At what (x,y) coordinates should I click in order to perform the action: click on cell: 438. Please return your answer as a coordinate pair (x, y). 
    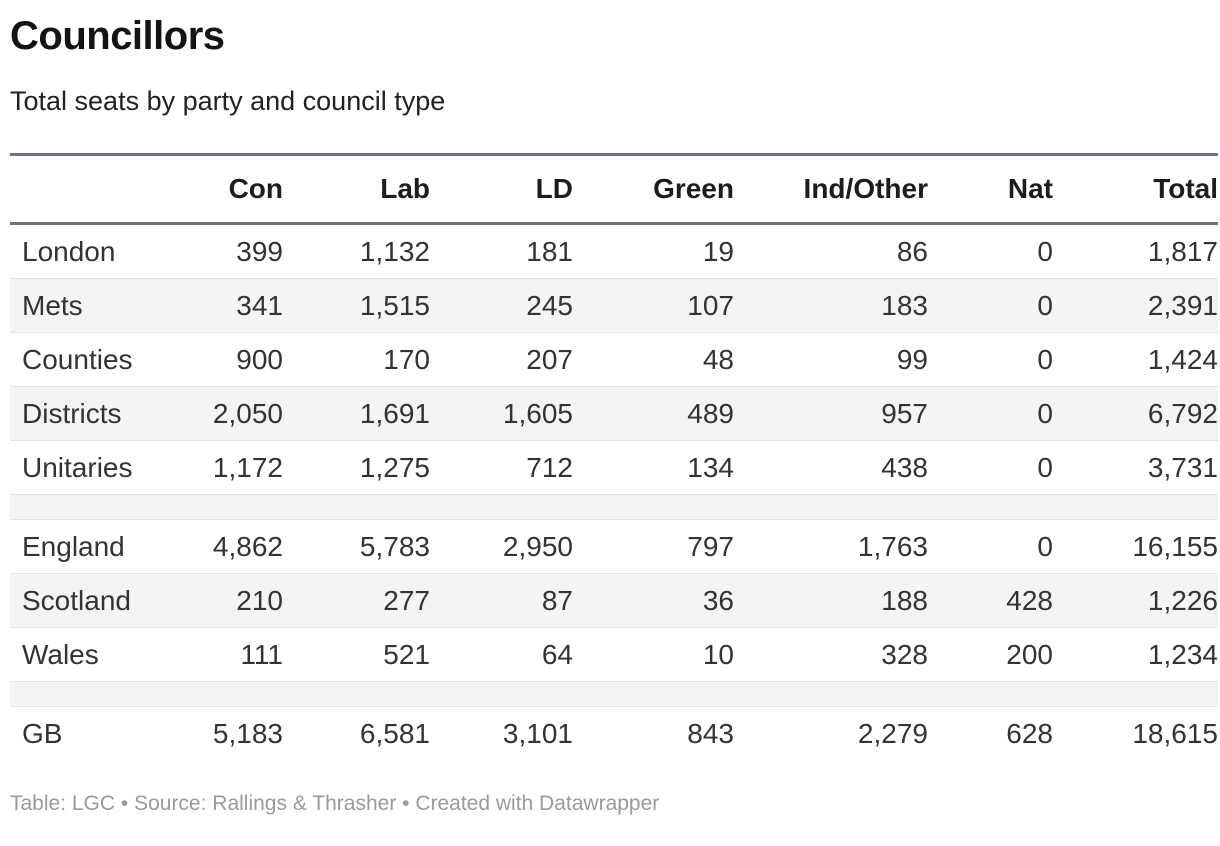
    Looking at the image, I should click on (904, 467).